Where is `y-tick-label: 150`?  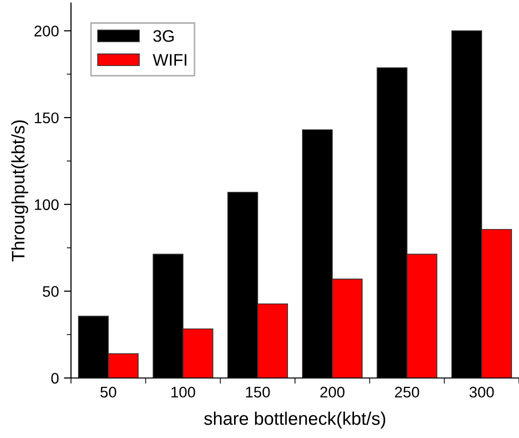 y-tick-label: 150 is located at coordinates (46, 118).